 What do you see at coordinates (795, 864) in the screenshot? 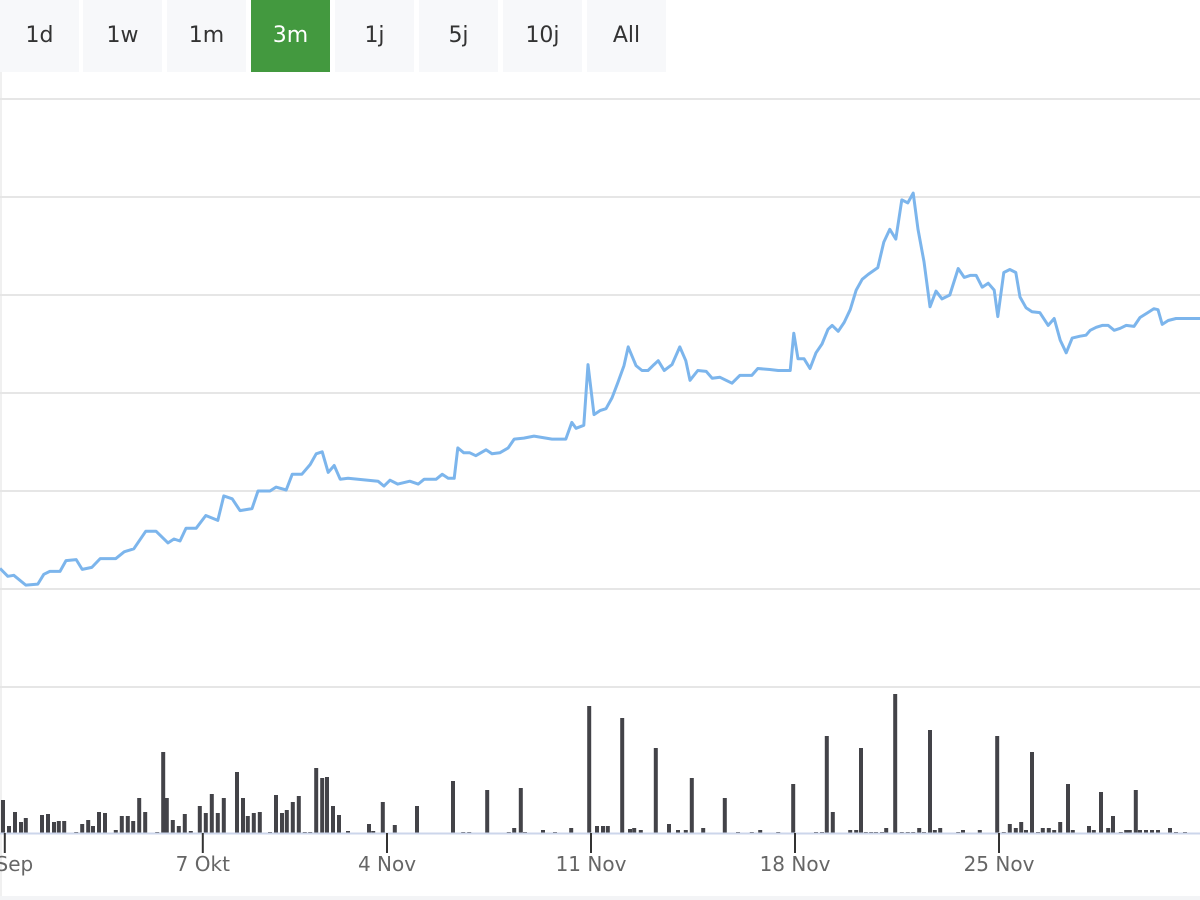
I see `x-tick-label: 18 Nov` at bounding box center [795, 864].